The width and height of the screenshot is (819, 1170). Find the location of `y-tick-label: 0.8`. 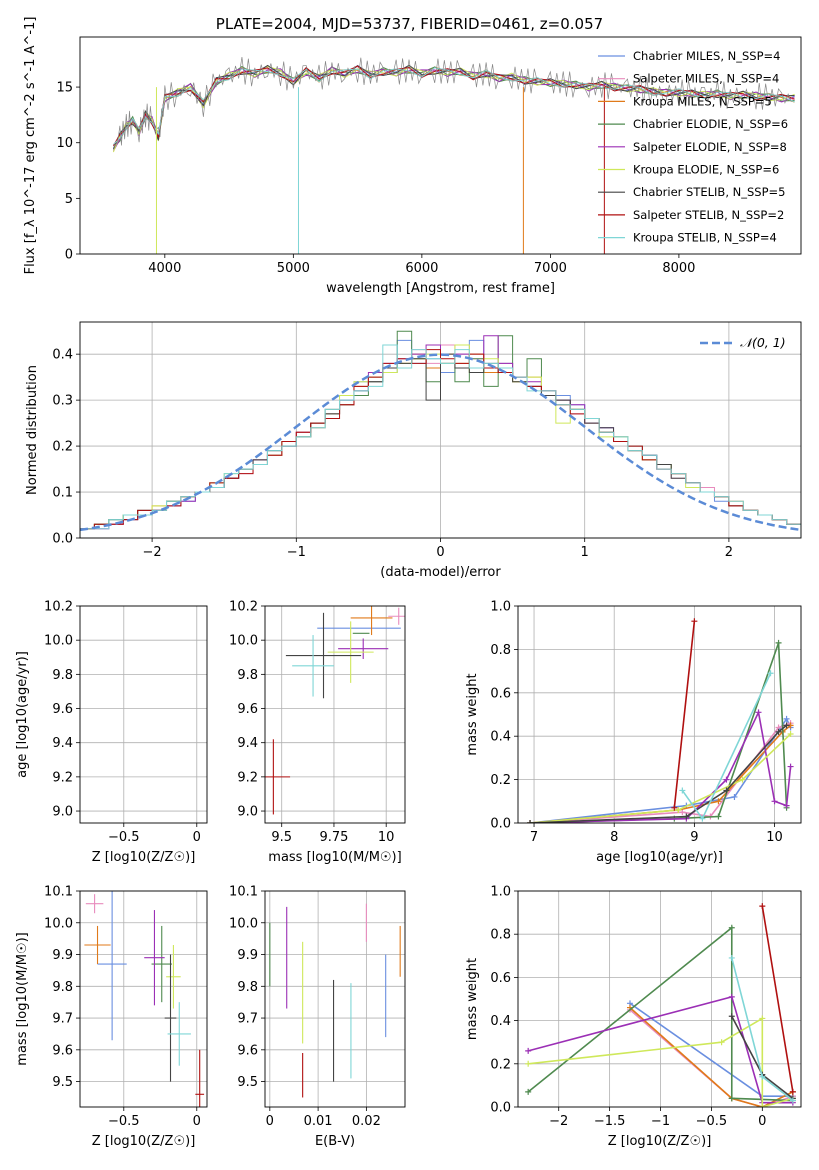

y-tick-label: 0.8 is located at coordinates (500, 650).